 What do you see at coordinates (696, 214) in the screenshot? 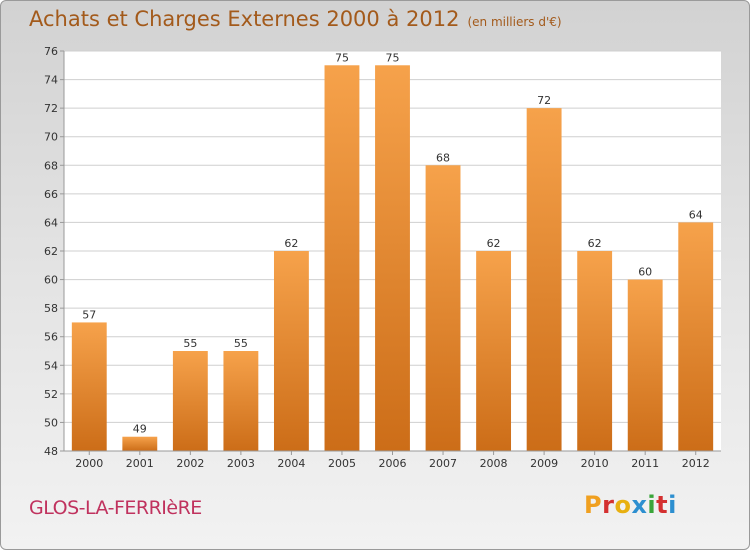
I see `data-label: 64` at bounding box center [696, 214].